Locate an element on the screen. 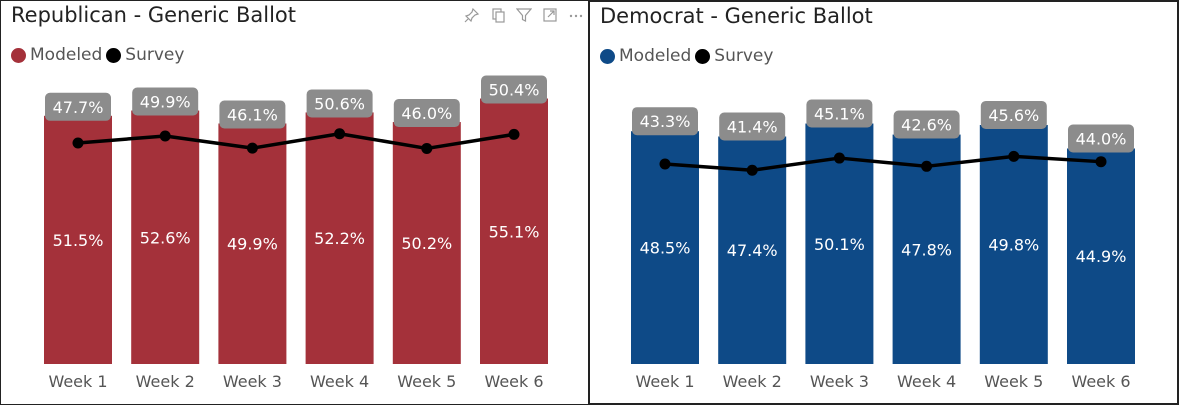 The height and width of the screenshot is (407, 1179). bar-data-label: 52.6% is located at coordinates (165, 237).